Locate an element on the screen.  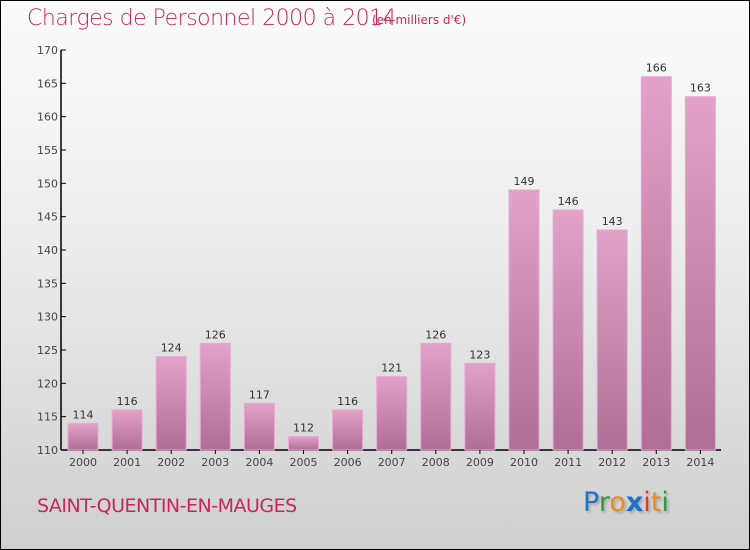
data-label: 166 is located at coordinates (656, 68).